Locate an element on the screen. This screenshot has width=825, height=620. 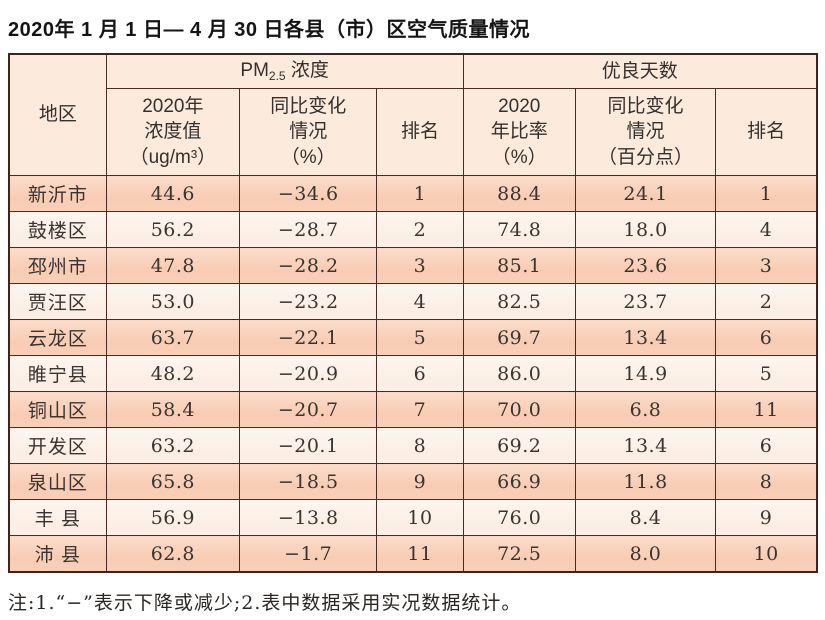
good_ratio-cell: 74.8 is located at coordinates (519, 229).